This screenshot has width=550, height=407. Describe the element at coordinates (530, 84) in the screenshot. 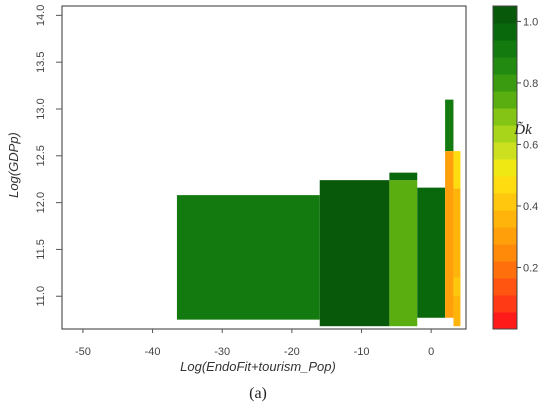

I see `colorbar-tick-label: 0.8` at that location.